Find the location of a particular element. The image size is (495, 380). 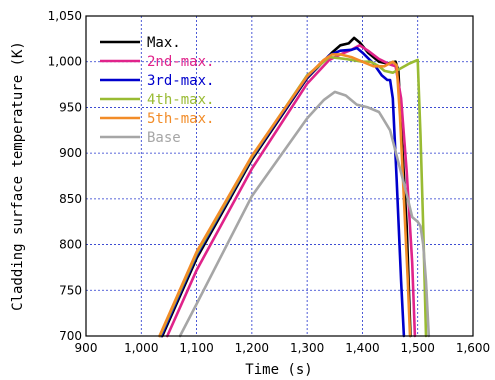

legend-label: 4th-max. is located at coordinates (180, 100).